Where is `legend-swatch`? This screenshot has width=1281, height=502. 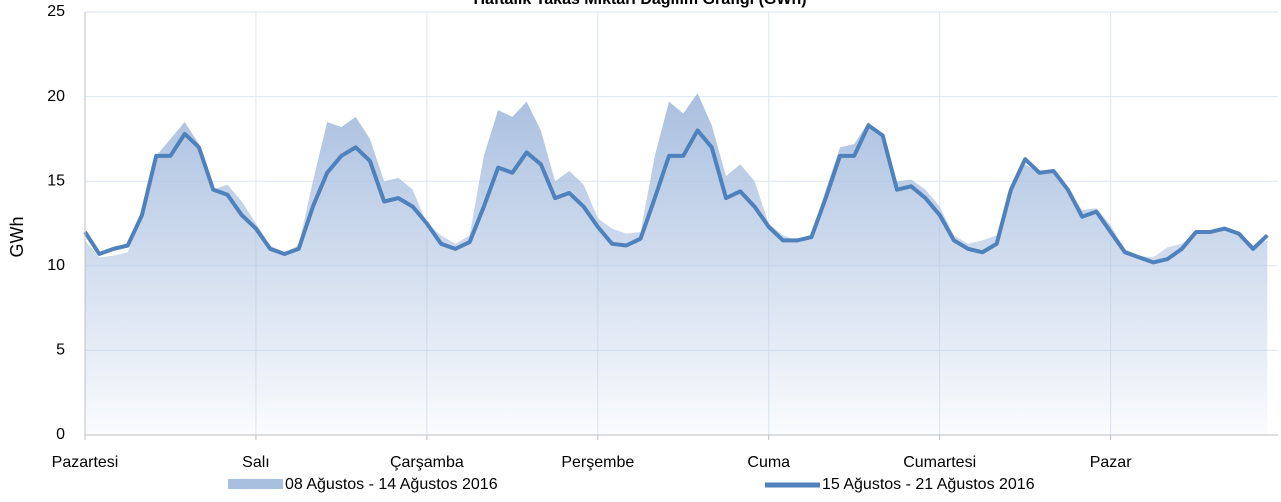
legend-swatch is located at coordinates (255, 484).